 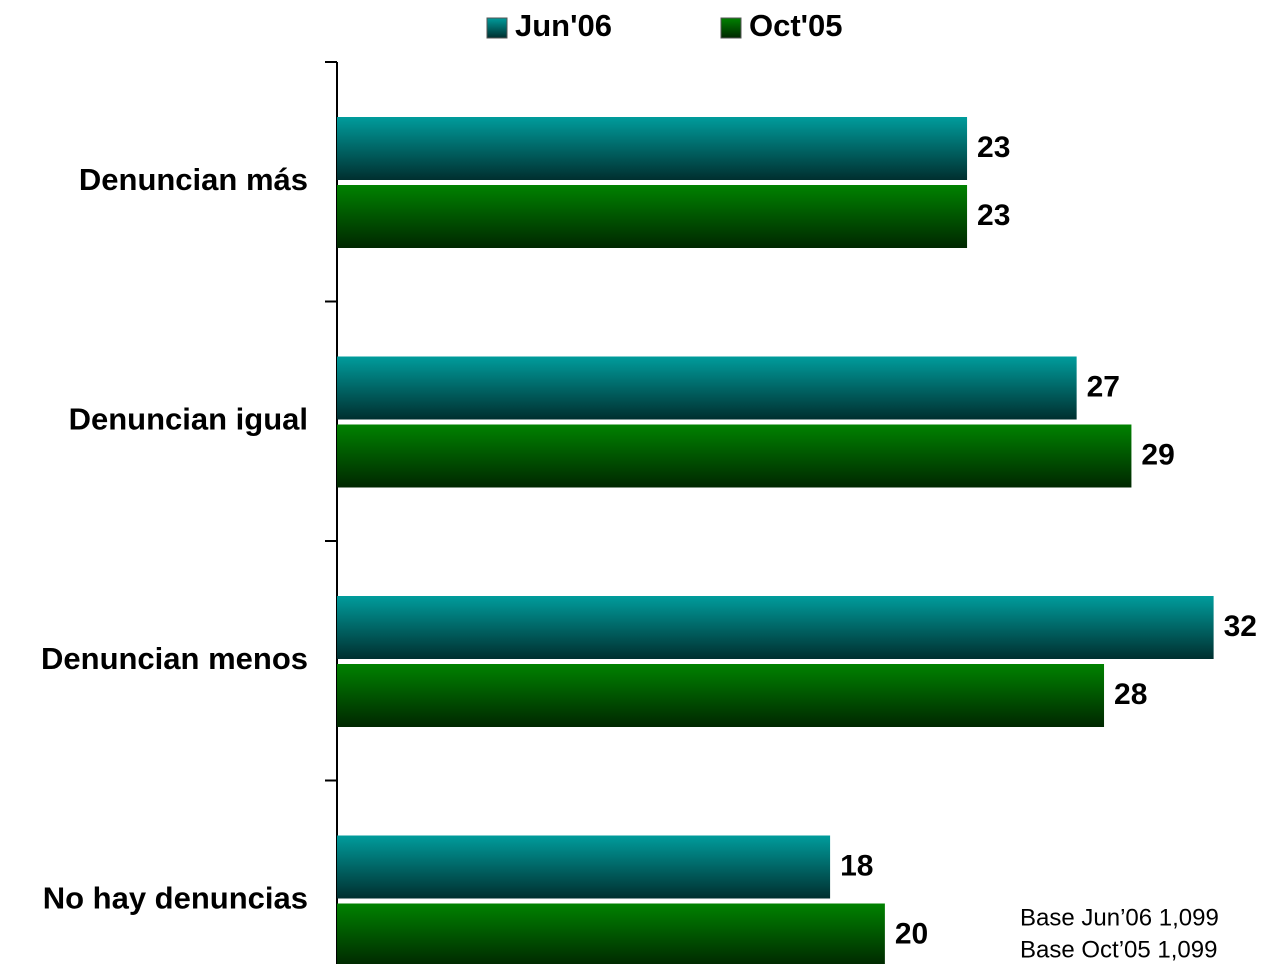 I want to click on value-label: 32, so click(x=1240, y=626).